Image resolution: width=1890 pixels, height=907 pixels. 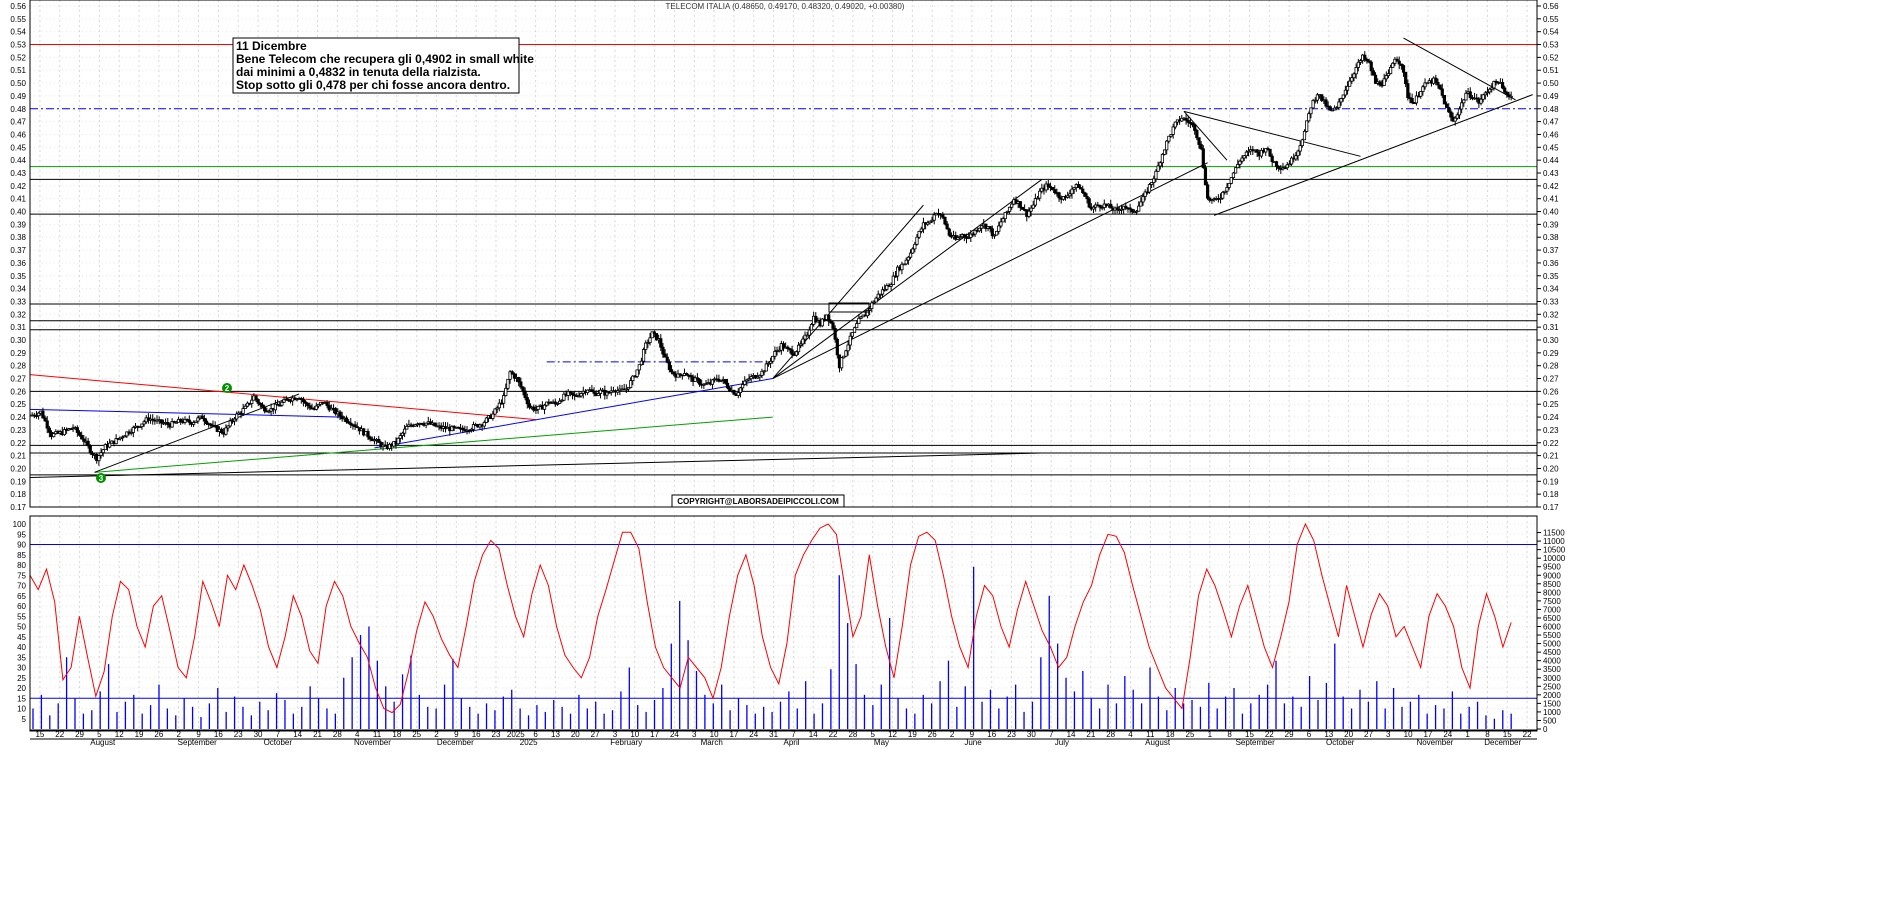 What do you see at coordinates (18, 122) in the screenshot?
I see `price-tick-left: 0.47` at bounding box center [18, 122].